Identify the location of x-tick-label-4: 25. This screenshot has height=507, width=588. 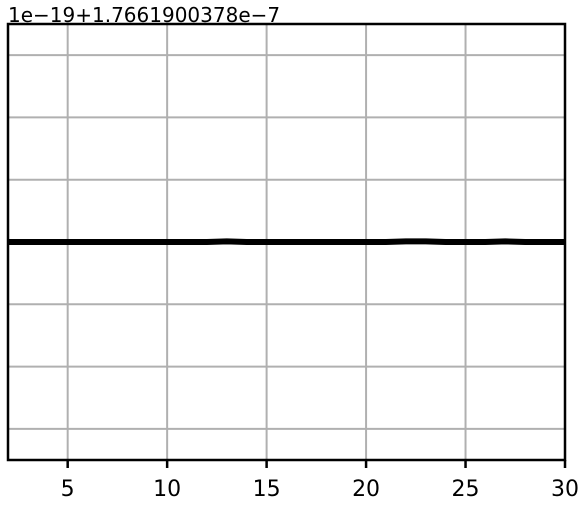
(466, 489).